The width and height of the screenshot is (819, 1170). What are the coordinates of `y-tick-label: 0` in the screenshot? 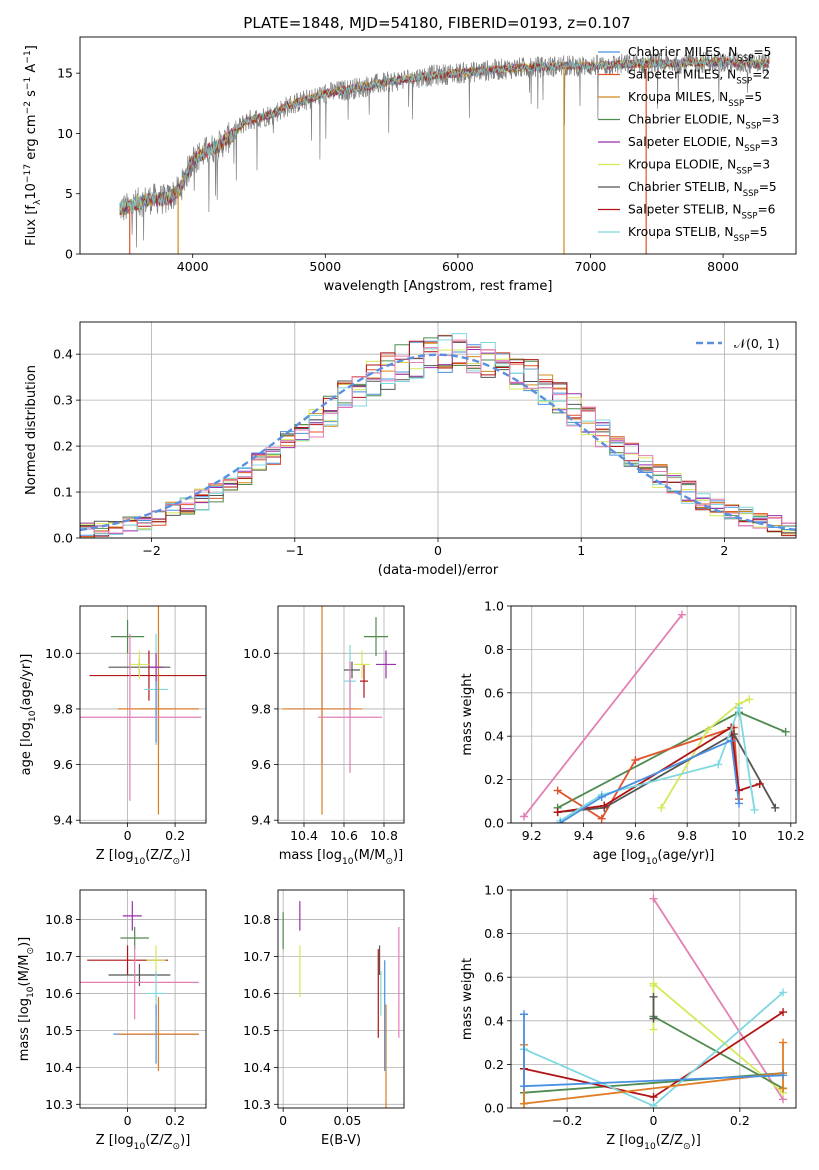 It's located at (69, 254).